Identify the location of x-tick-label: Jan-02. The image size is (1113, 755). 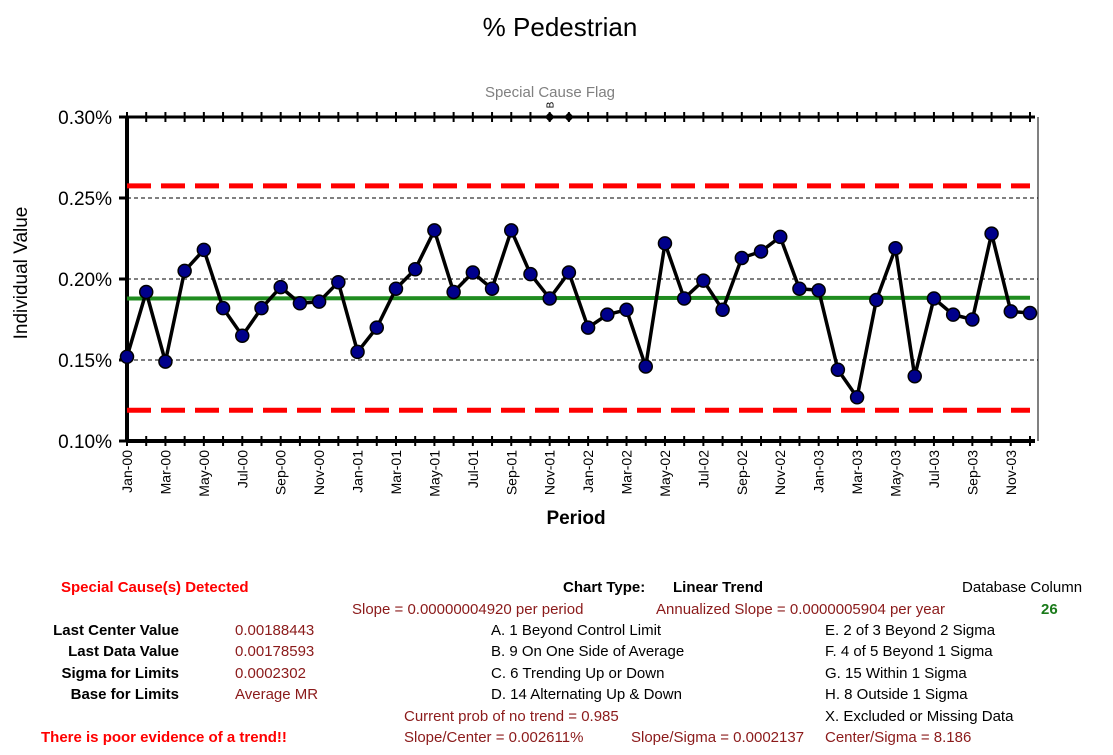
(588, 471).